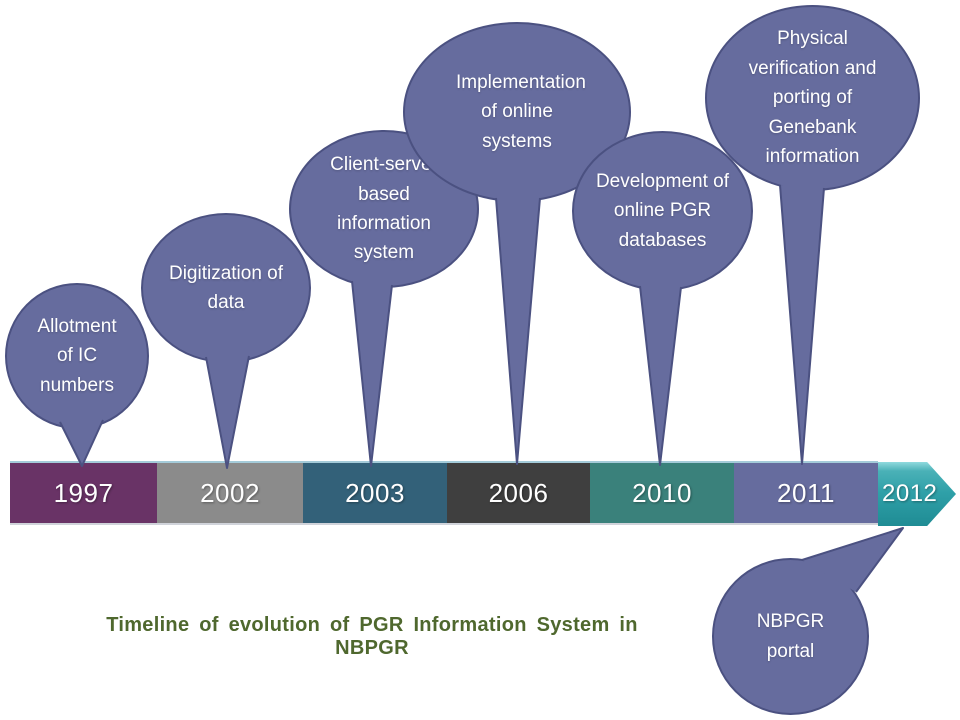  Describe the element at coordinates (518, 331) in the screenshot. I see `tail-2006` at that location.